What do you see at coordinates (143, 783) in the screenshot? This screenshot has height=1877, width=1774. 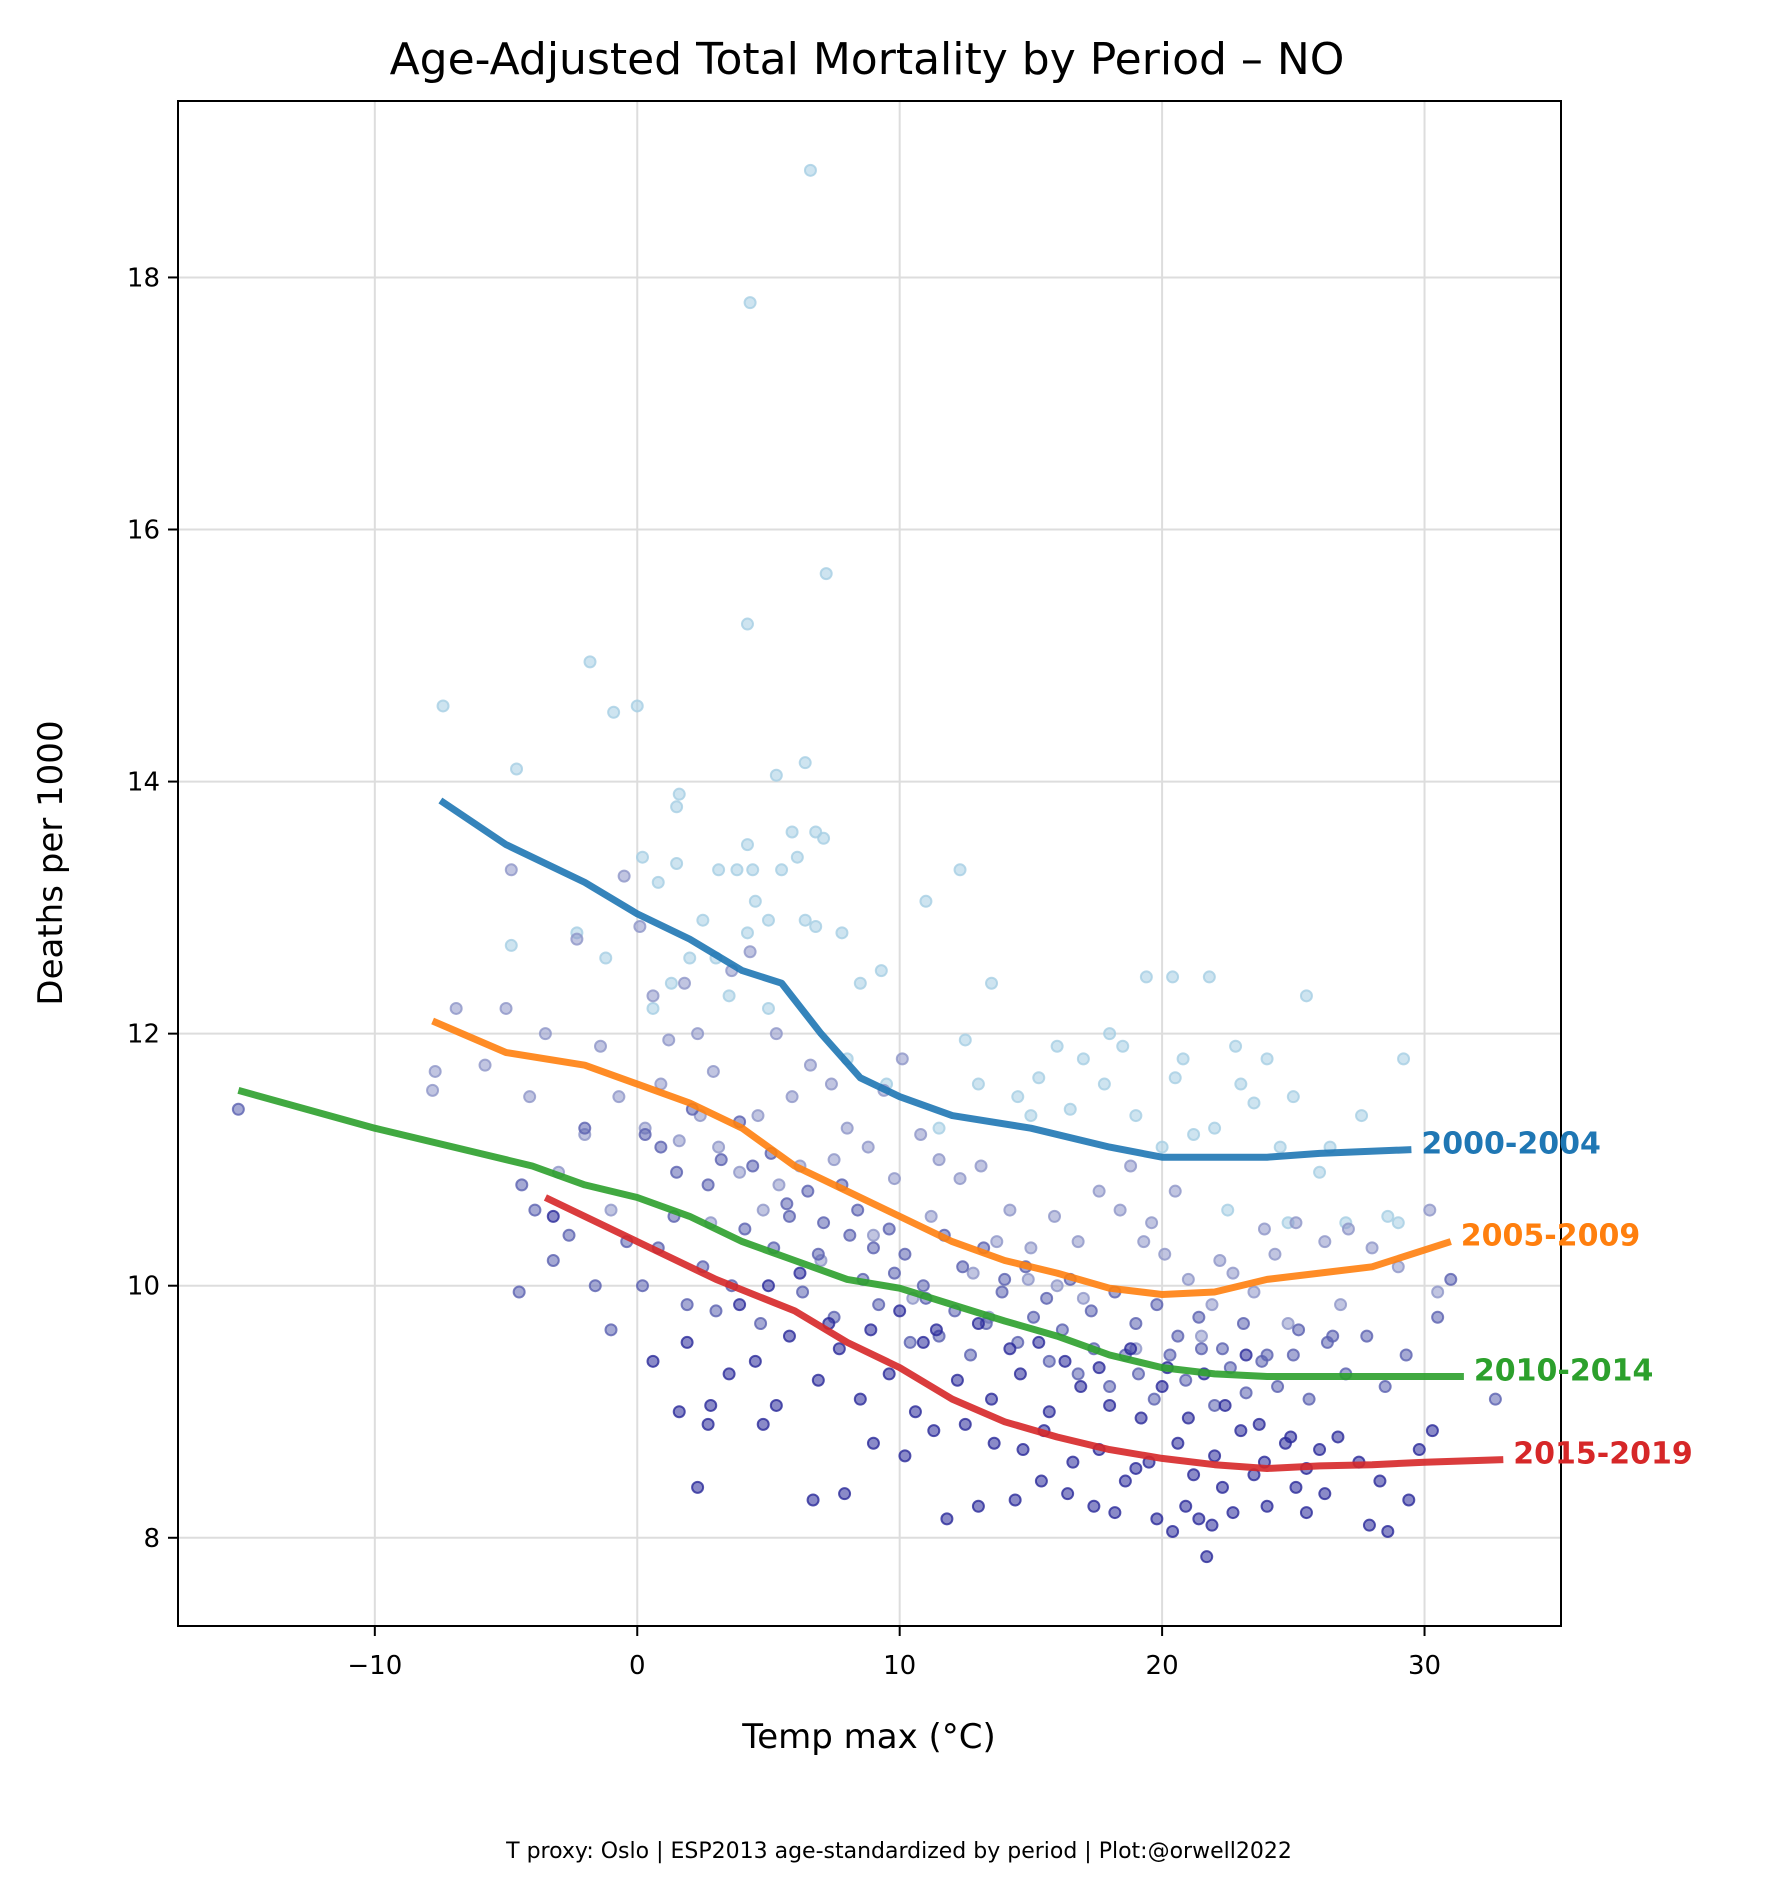 I see `y-tick-label: 14` at bounding box center [143, 783].